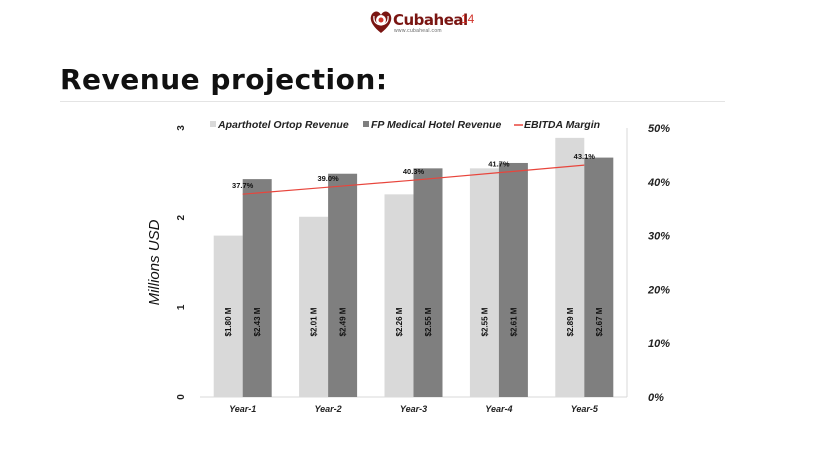  Describe the element at coordinates (562, 125) in the screenshot. I see `legend-label: EBITDA Margin` at that location.